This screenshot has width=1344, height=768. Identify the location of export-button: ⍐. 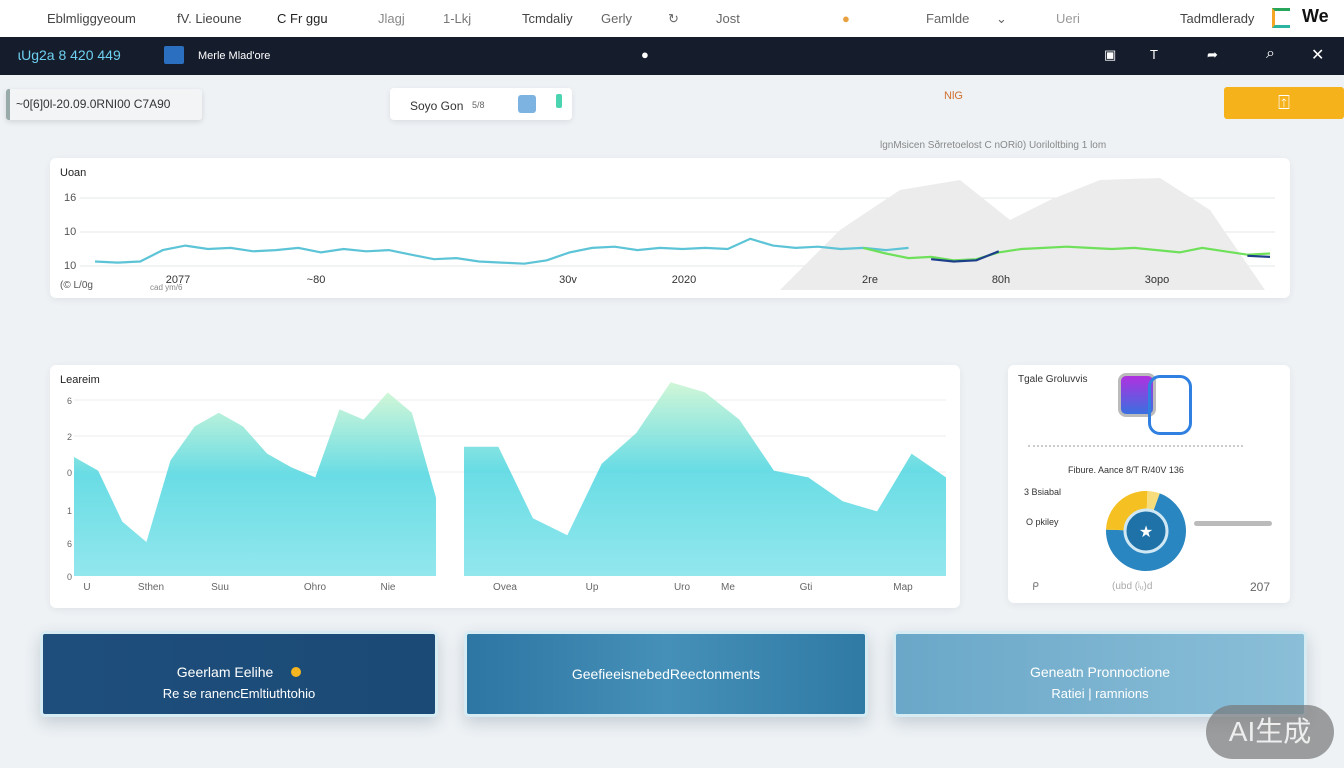
(1284, 103).